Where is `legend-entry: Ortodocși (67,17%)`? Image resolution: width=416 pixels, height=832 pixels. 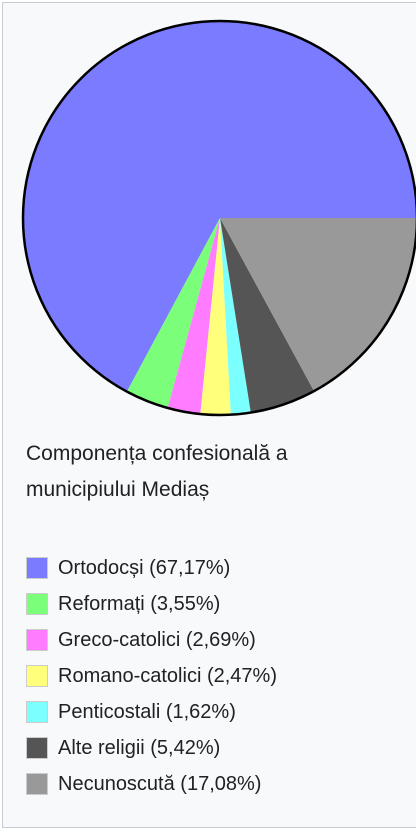 legend-entry: Ortodocși (67,17%) is located at coordinates (151, 568).